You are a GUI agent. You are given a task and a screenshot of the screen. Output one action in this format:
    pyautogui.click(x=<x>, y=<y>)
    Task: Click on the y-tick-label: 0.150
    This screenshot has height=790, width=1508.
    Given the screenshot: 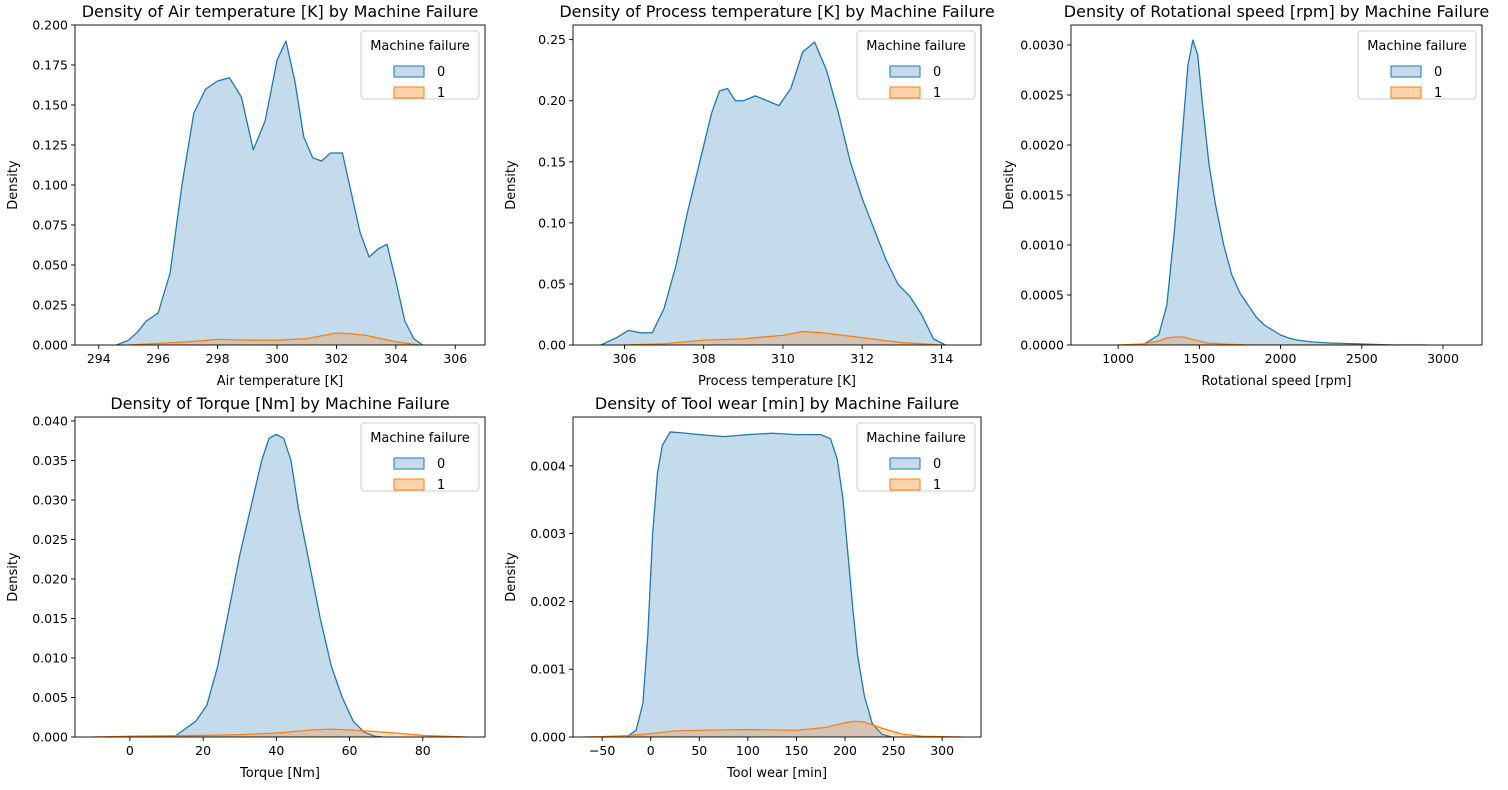 What is the action you would take?
    pyautogui.click(x=50, y=105)
    